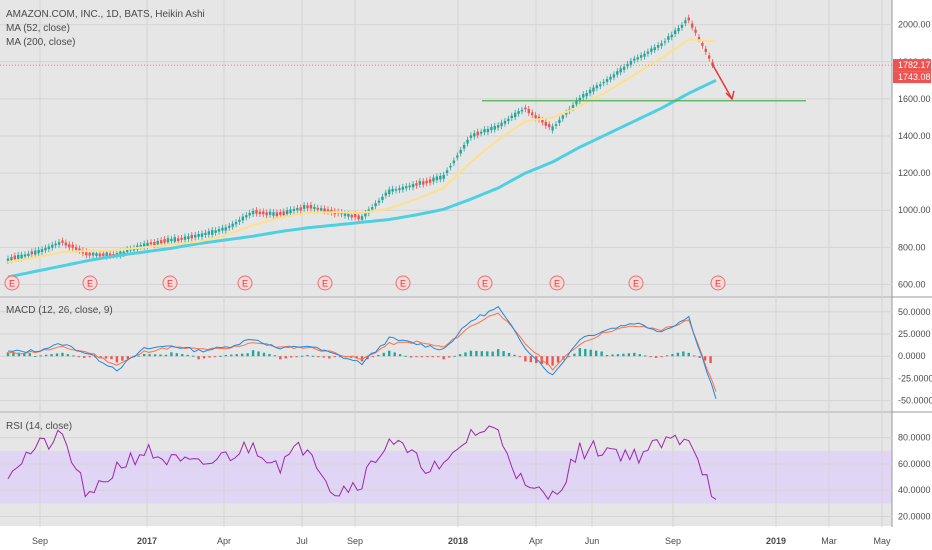 This screenshot has width=932, height=550. Describe the element at coordinates (147, 541) in the screenshot. I see `x-tick-label: 2017` at that location.